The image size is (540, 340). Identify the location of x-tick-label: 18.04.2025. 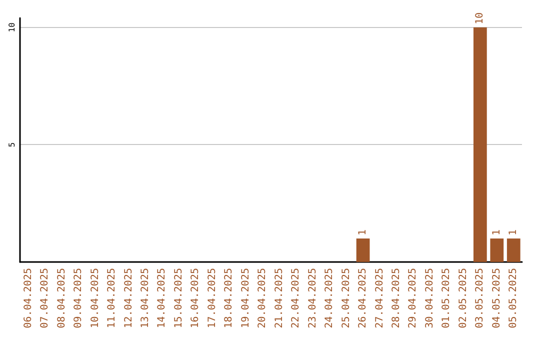
(229, 298).